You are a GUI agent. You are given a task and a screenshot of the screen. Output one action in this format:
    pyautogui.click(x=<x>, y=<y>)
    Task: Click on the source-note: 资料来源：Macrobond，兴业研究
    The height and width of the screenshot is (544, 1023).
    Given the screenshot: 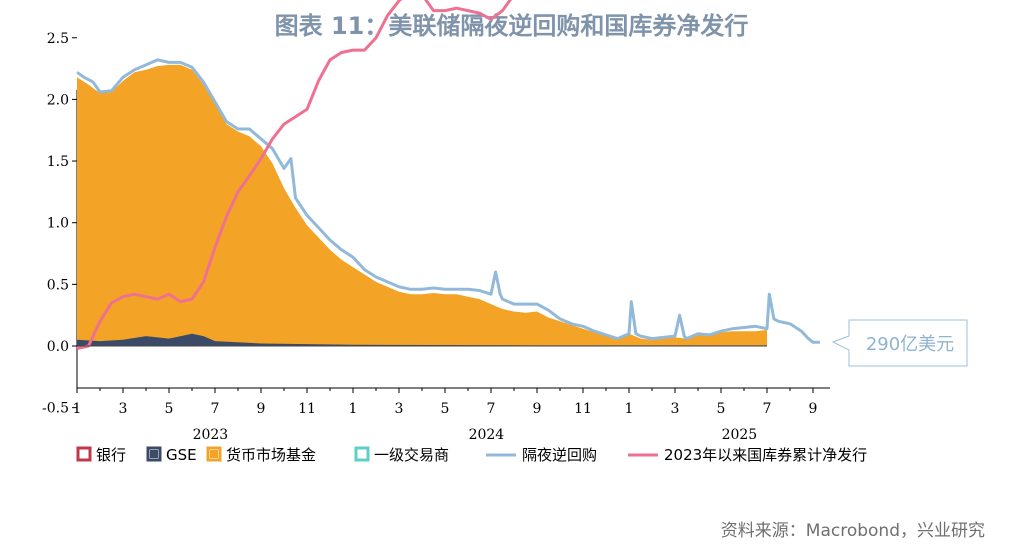 What is the action you would take?
    pyautogui.click(x=852, y=531)
    